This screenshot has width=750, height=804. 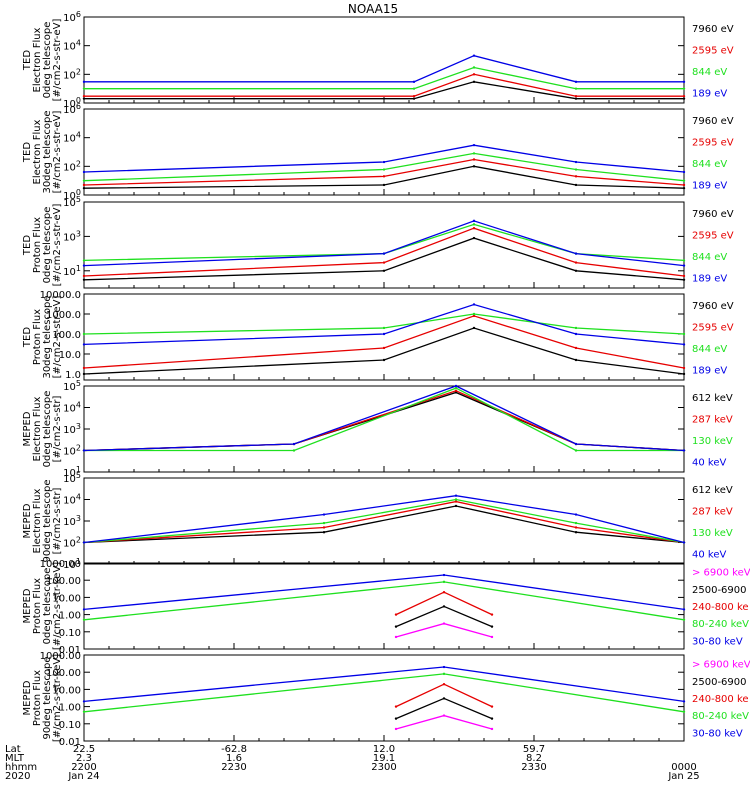 I want to click on panel-frame, so click(x=384, y=337).